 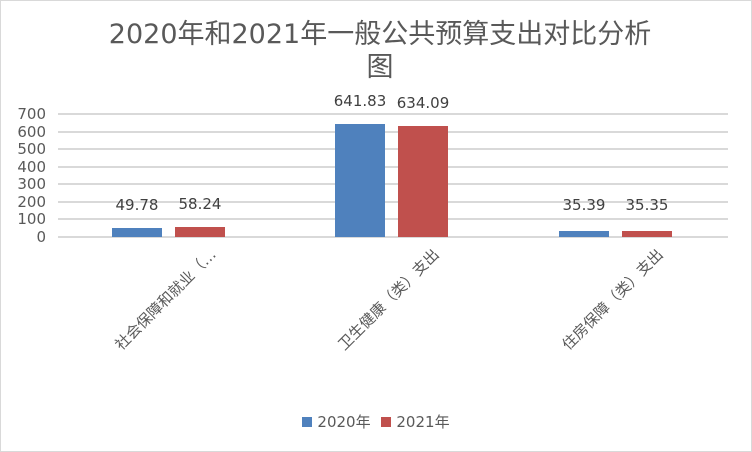 What do you see at coordinates (31, 149) in the screenshot?
I see `y-tick-label: 500` at bounding box center [31, 149].